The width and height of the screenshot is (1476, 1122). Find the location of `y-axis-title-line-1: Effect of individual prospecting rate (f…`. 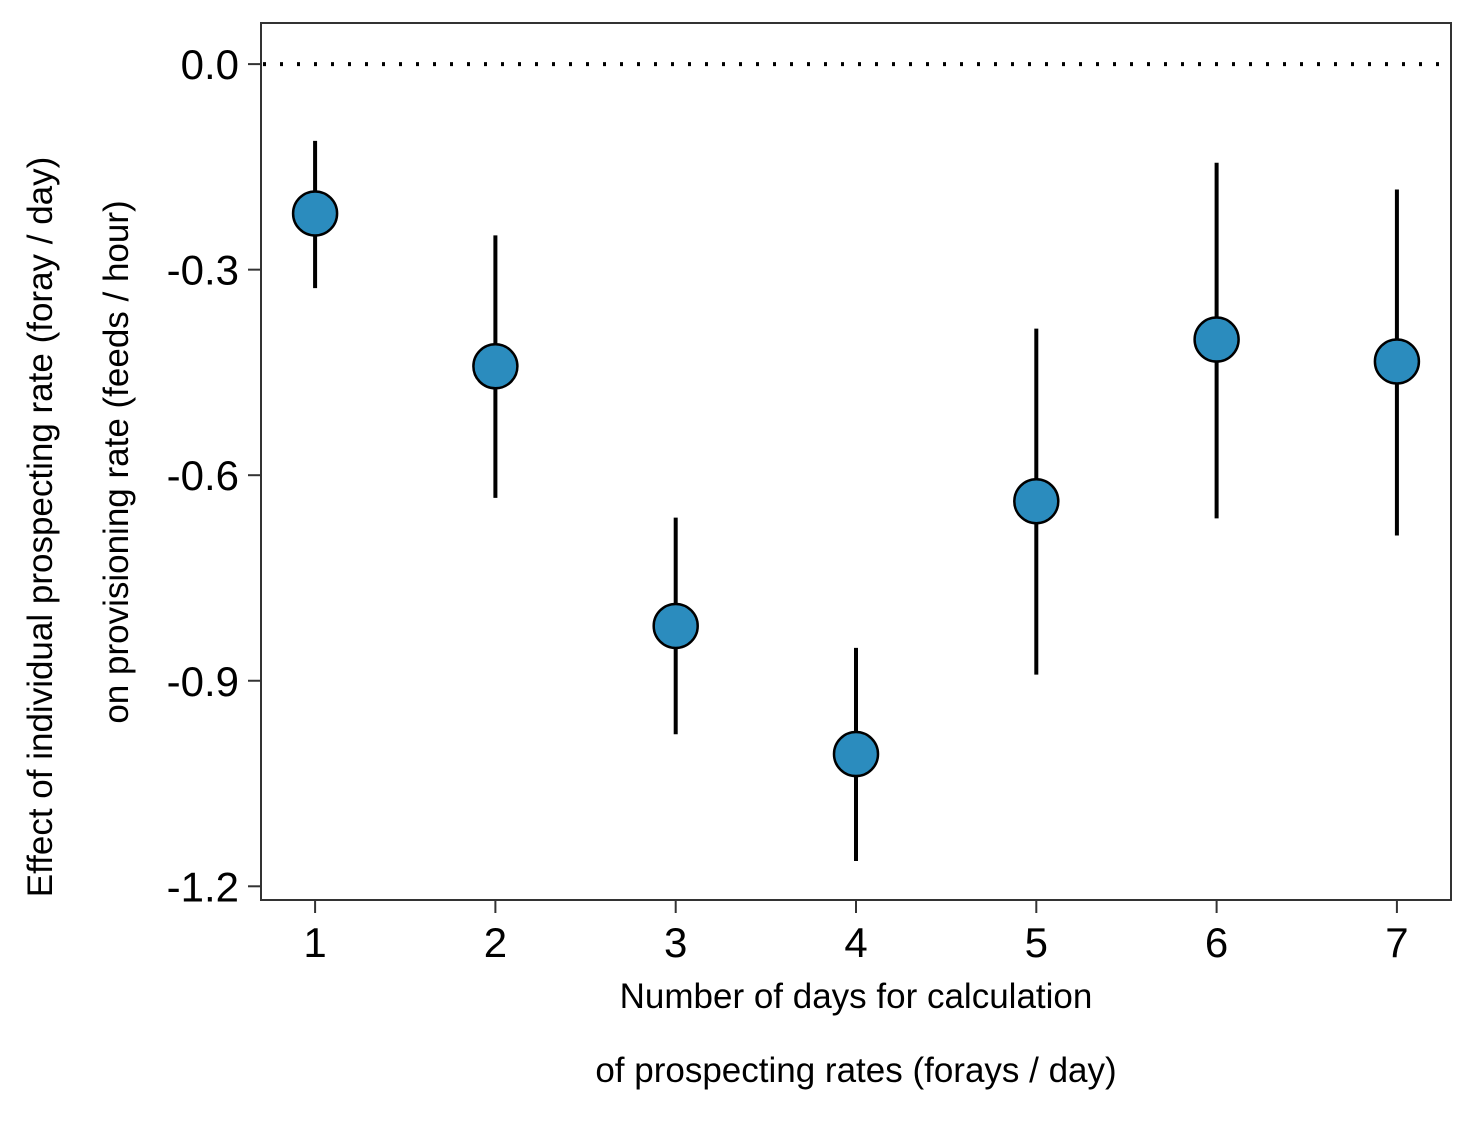

y-axis-title-line-1: Effect of individual prospecting rate (f… is located at coordinates (40, 527).